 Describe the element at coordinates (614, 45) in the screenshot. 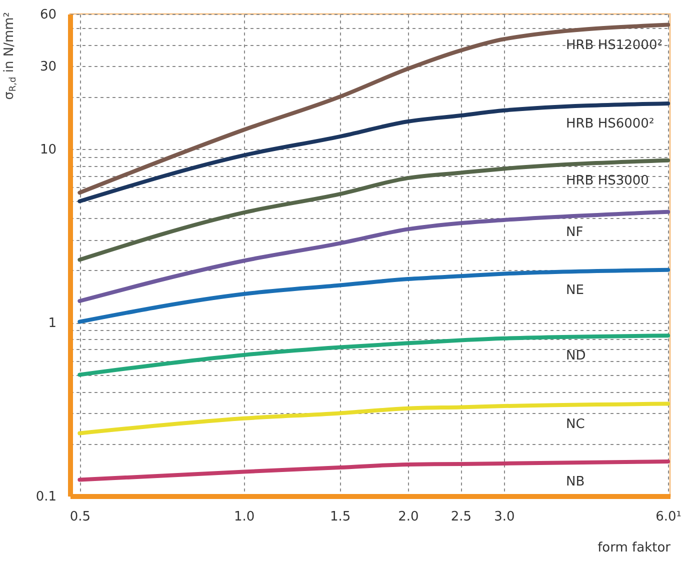

I see `series-label: HRB HS12000²` at that location.